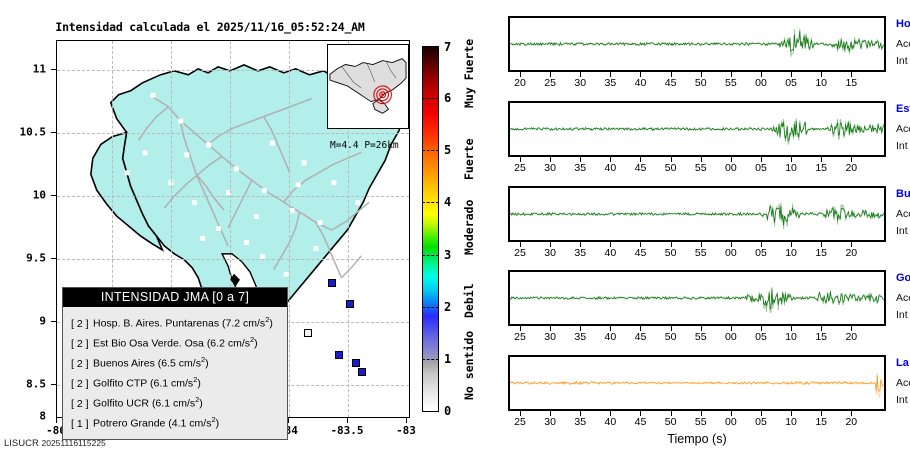 Image resolution: width=910 pixels, height=460 pixels. I want to click on station-name-label: Buenos Aires, so click(903, 194).